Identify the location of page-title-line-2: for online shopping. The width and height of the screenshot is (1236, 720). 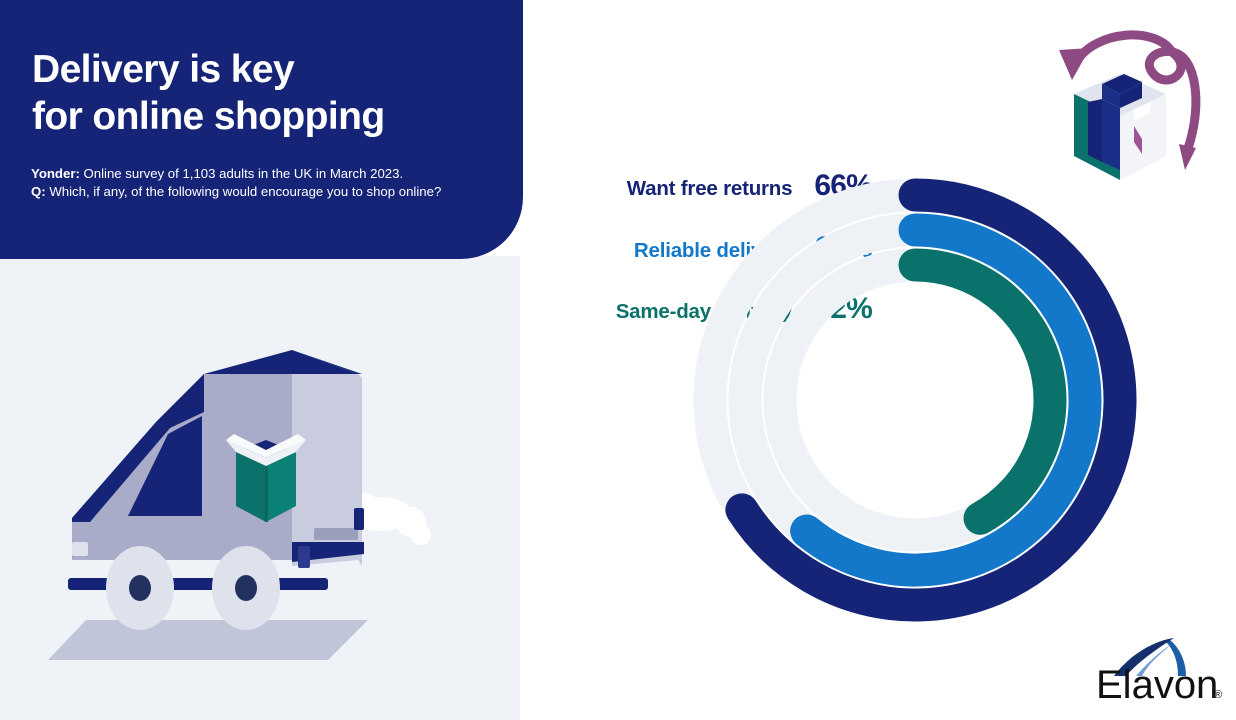
(208, 116).